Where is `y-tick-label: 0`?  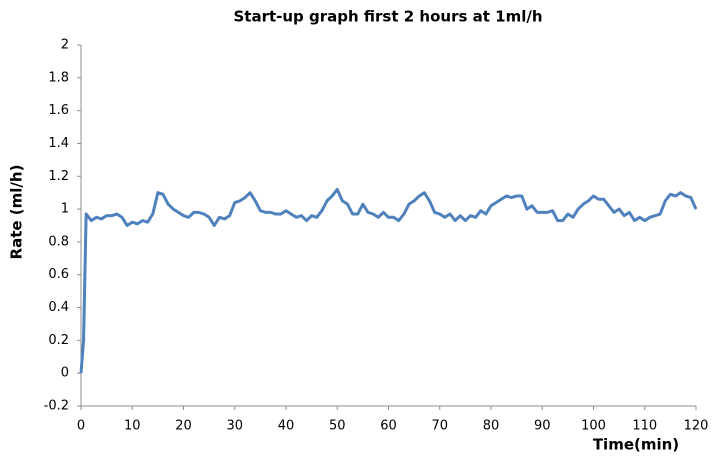
y-tick-label: 0 is located at coordinates (65, 373).